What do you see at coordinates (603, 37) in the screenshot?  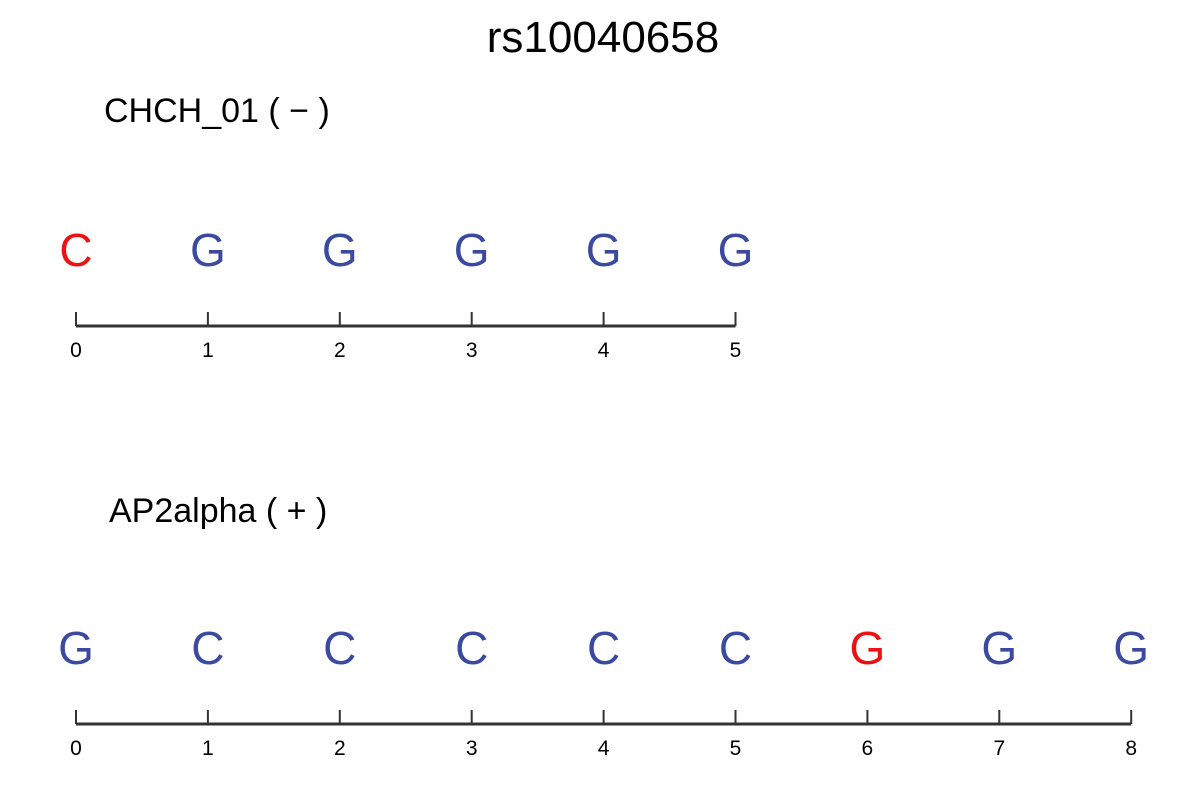 I see `diagram-title: rs10040658` at bounding box center [603, 37].